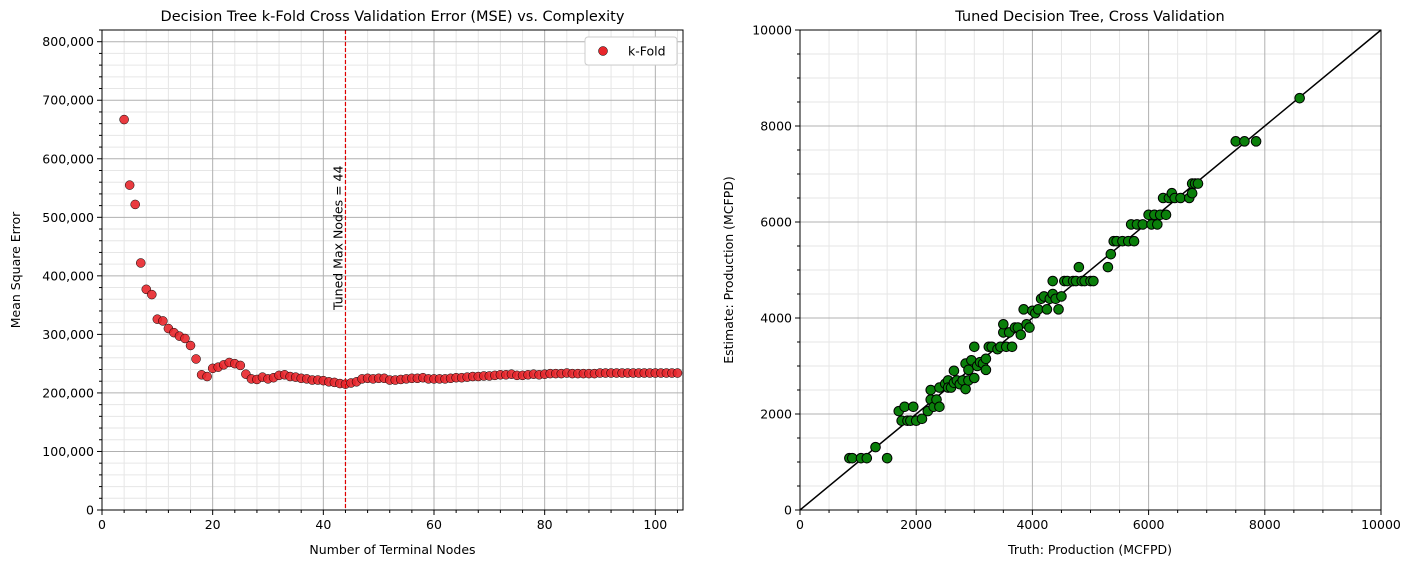 The image size is (1413, 568). Describe the element at coordinates (776, 126) in the screenshot. I see `y-tick-label: 8000` at that location.